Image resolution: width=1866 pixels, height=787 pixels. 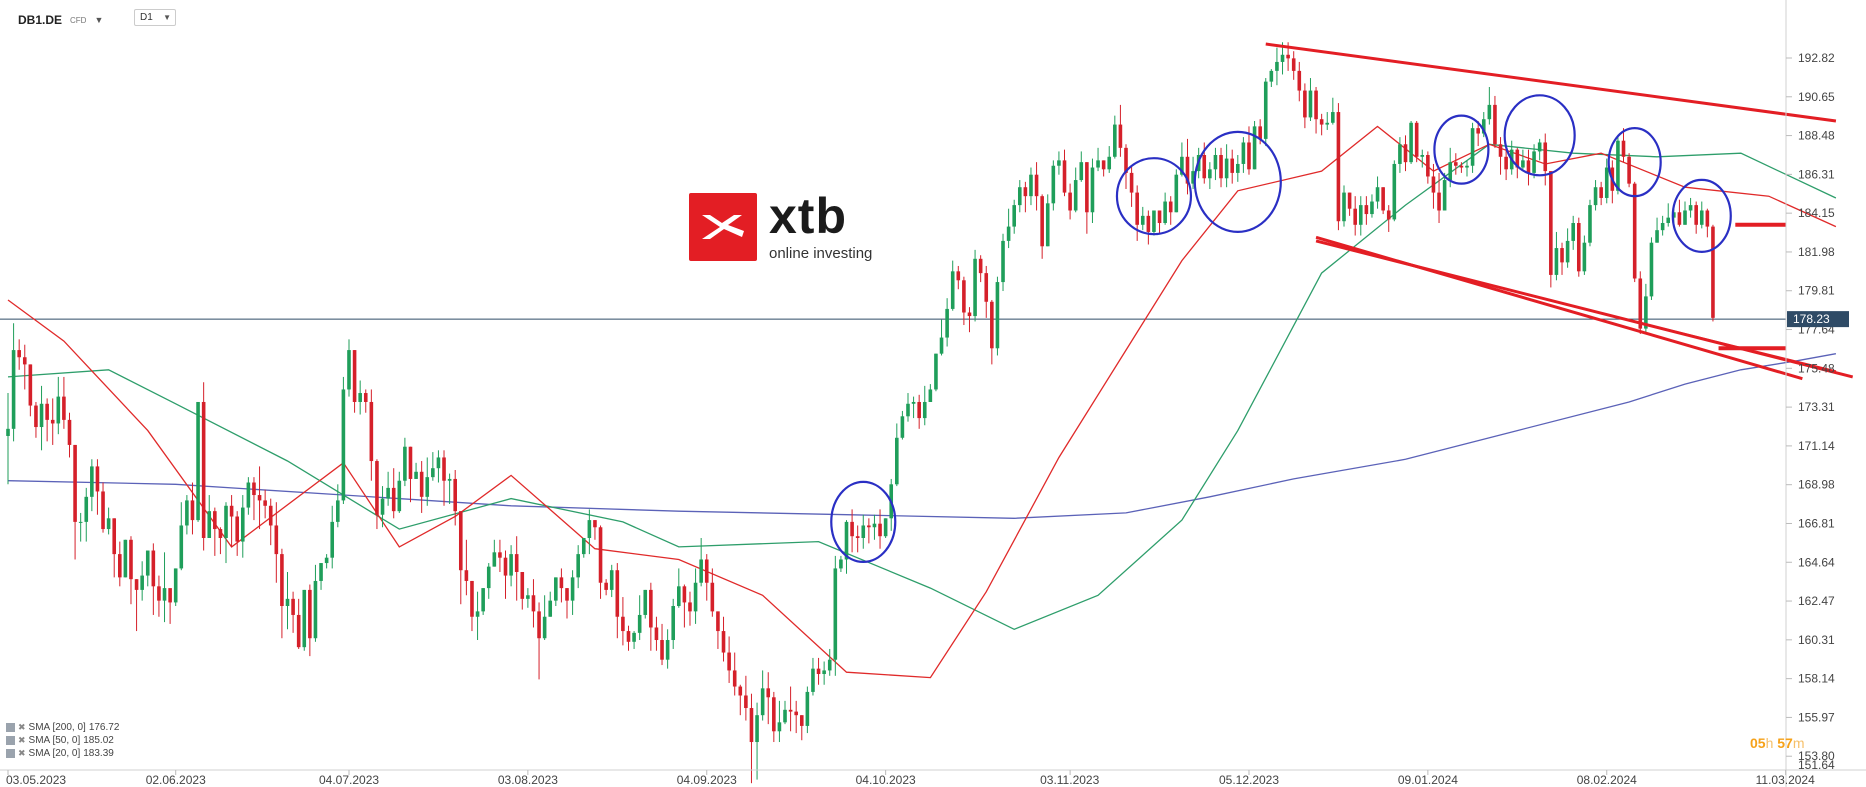 I want to click on y-tick-label: 179.81, so click(x=1816, y=291).